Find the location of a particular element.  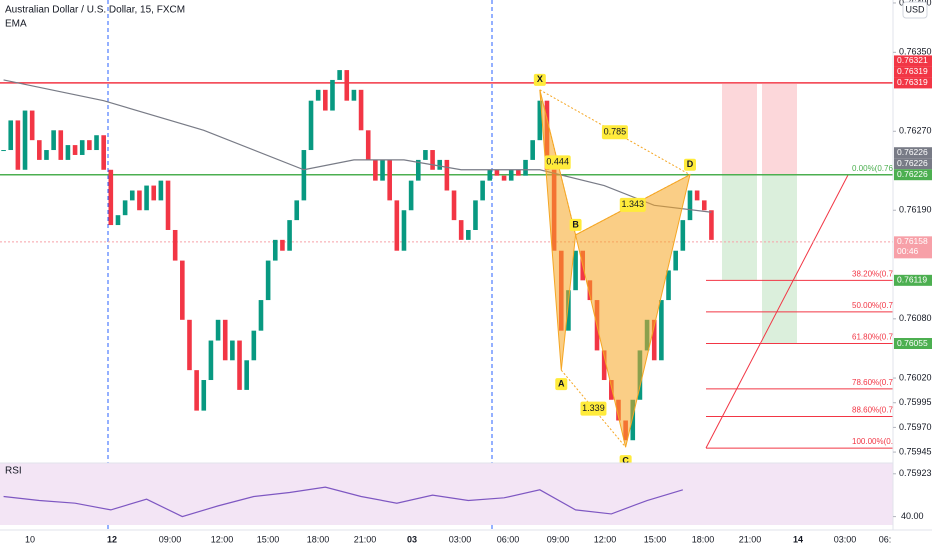

point-label: A is located at coordinates (561, 384).